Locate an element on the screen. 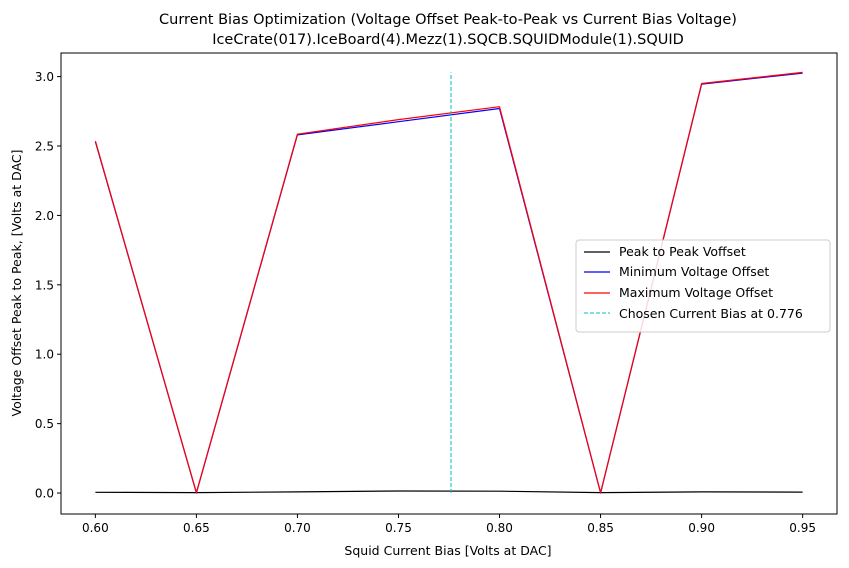 This screenshot has width=849, height=568. x-tick-label: 0.70 is located at coordinates (297, 528).